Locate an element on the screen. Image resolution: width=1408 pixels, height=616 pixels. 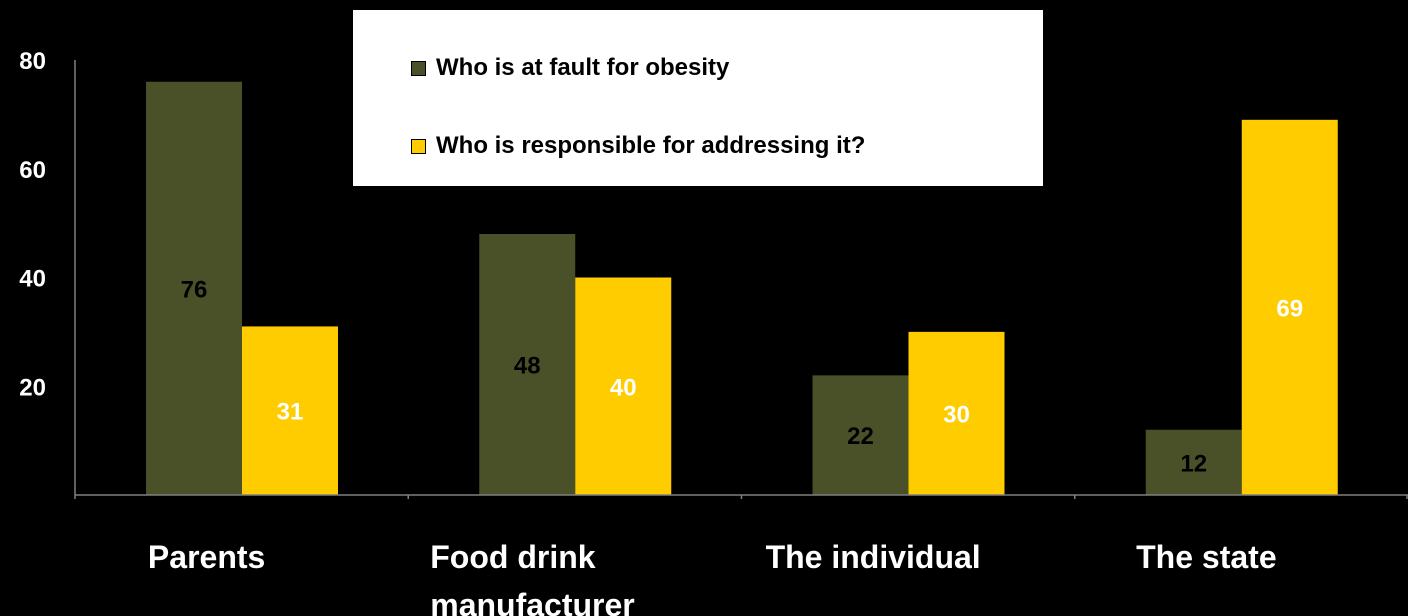
y-tick-label: 60 is located at coordinates (32, 170).